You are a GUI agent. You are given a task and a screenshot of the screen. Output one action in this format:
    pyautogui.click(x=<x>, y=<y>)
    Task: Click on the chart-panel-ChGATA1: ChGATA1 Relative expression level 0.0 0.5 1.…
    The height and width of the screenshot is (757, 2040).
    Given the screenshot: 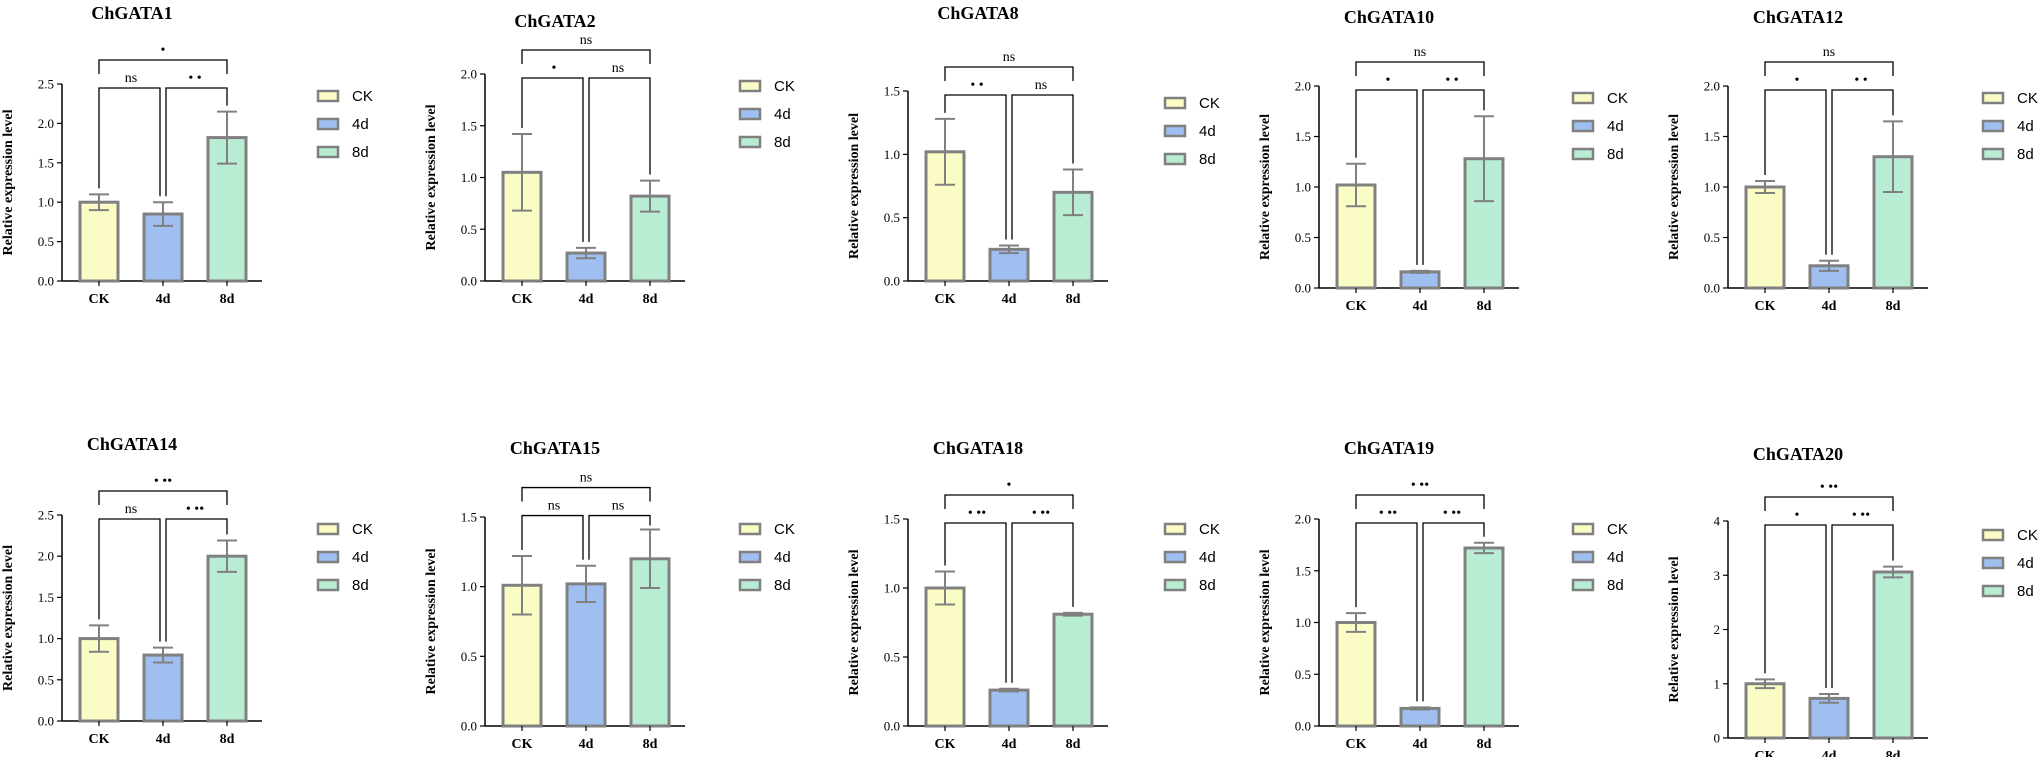 What is the action you would take?
    pyautogui.click(x=187, y=155)
    